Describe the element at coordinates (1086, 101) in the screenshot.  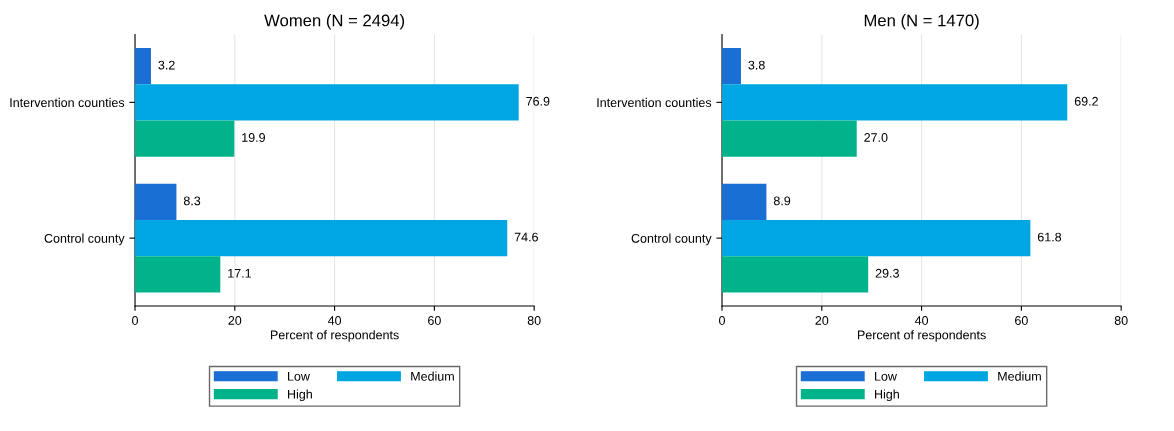
I see `data-label: 69.2` at that location.